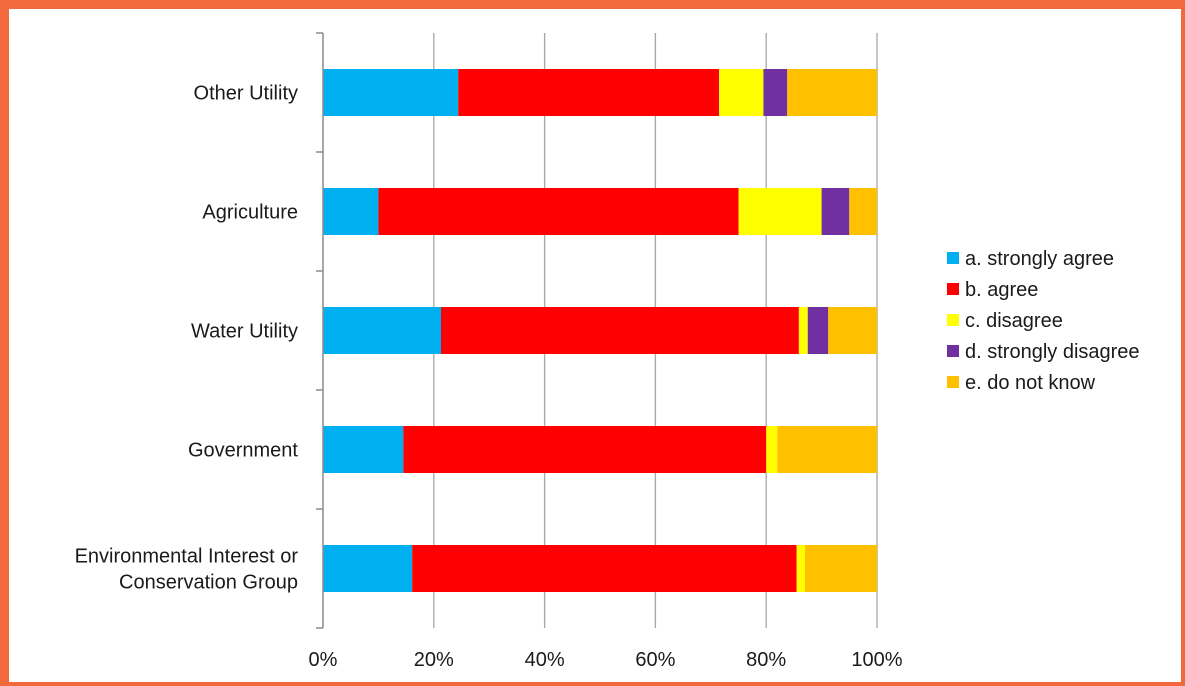 The height and width of the screenshot is (686, 1185). What do you see at coordinates (953, 289) in the screenshot?
I see `legend-swatch-b-agree` at bounding box center [953, 289].